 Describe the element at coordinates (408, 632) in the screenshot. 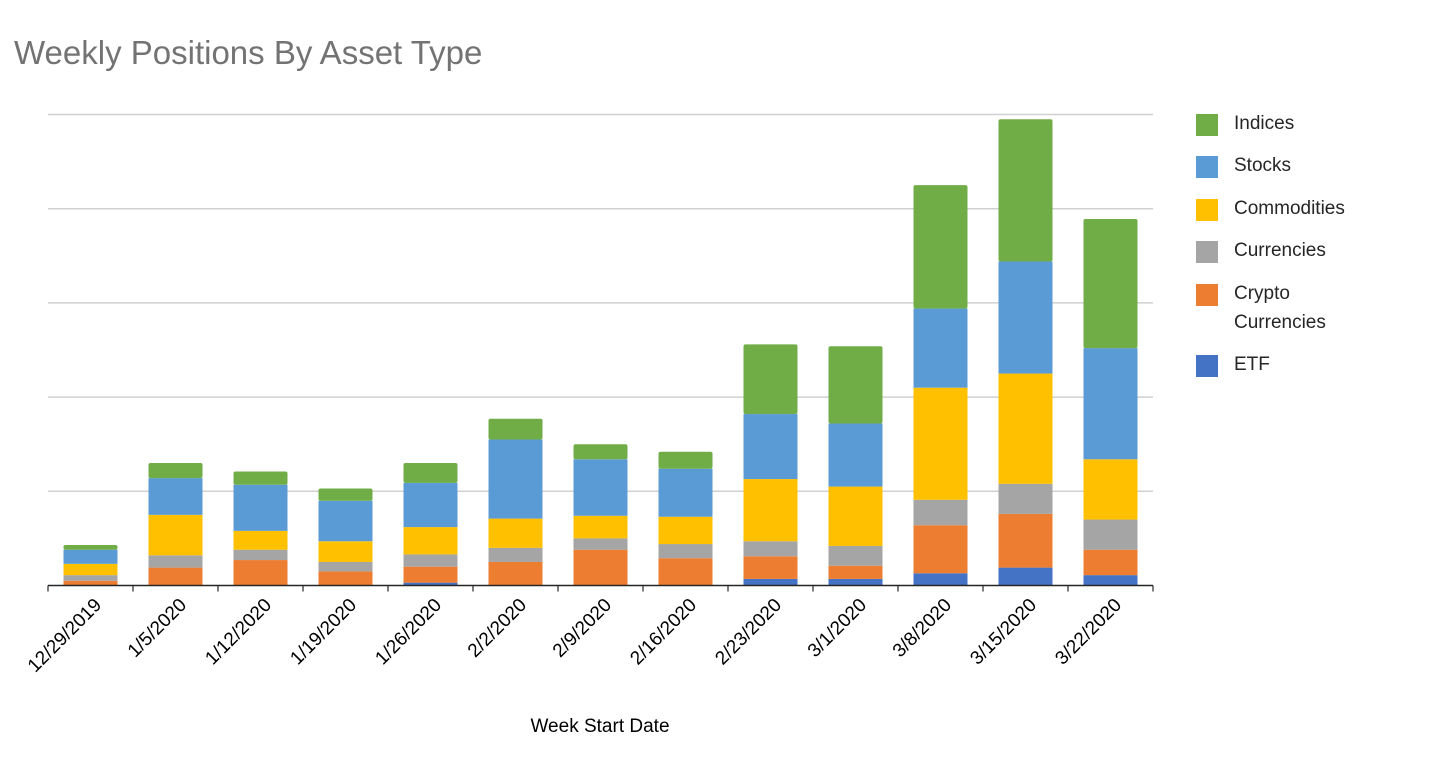

I see `x-tick-label: 1/26/2020` at that location.